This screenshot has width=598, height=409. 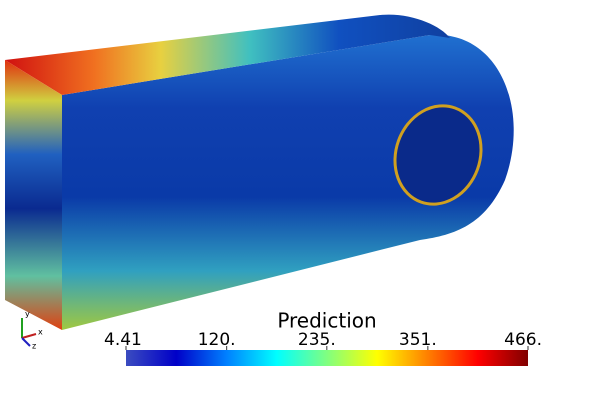 What do you see at coordinates (32, 330) in the screenshot?
I see `axes-triad: x y z` at bounding box center [32, 330].